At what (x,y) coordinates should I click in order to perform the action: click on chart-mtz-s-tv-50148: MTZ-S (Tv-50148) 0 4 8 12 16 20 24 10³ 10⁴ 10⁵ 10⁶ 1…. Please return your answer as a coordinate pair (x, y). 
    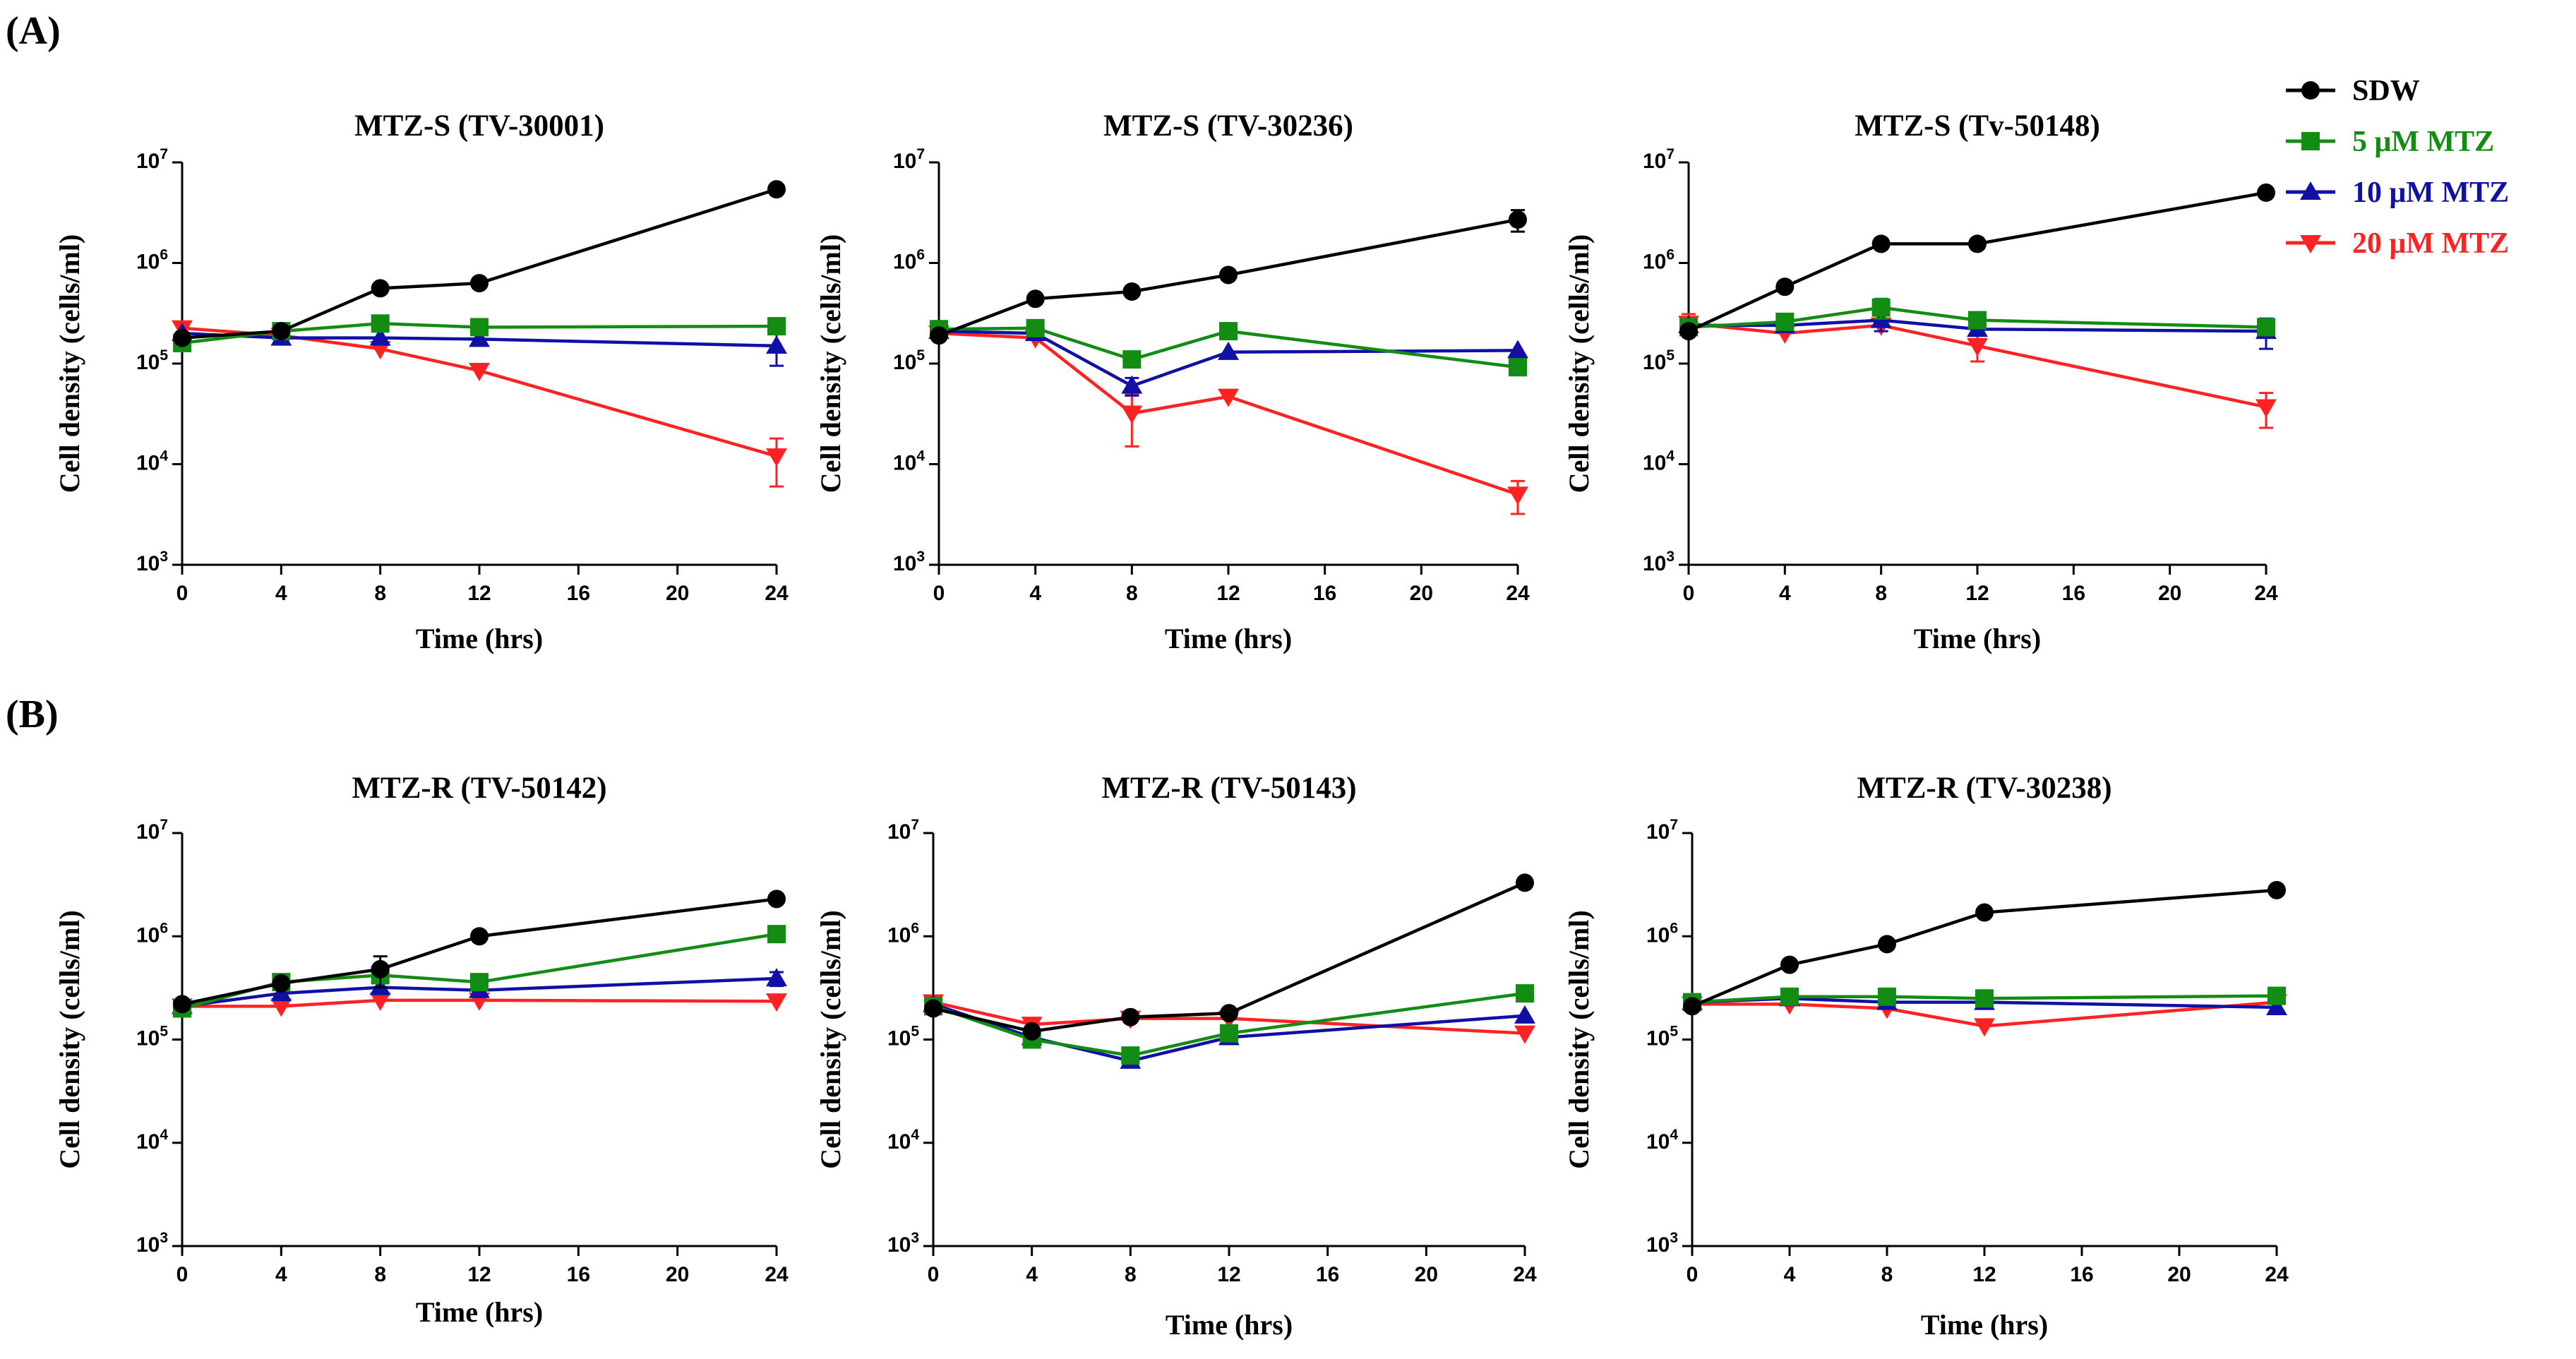
    Looking at the image, I should click on (1920, 381).